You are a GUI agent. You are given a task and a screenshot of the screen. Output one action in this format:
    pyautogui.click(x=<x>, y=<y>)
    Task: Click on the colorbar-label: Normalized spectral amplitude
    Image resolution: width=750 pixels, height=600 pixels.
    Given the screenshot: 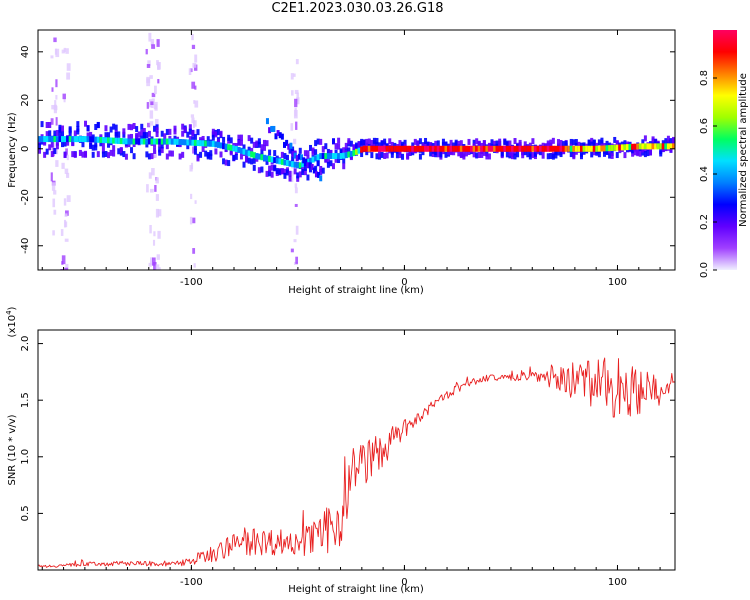 What is the action you would take?
    pyautogui.click(x=743, y=150)
    